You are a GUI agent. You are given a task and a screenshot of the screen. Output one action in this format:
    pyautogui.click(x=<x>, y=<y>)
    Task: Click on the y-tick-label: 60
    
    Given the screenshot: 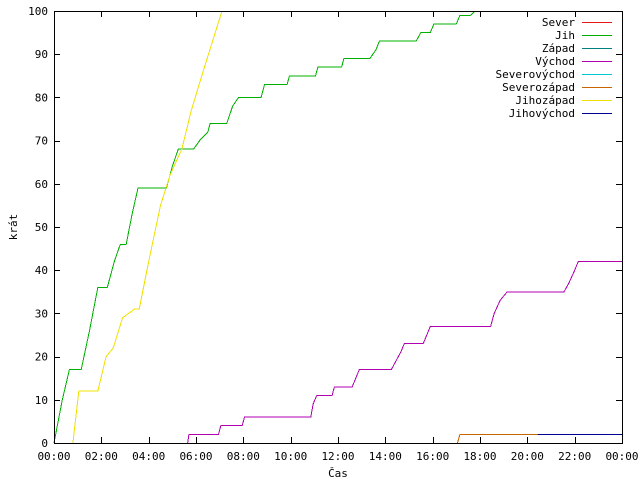 What is the action you would take?
    pyautogui.click(x=41, y=184)
    